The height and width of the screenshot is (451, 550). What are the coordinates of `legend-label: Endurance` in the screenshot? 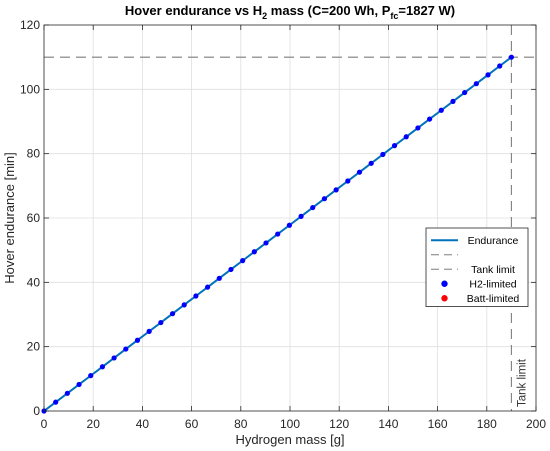 It's located at (493, 241).